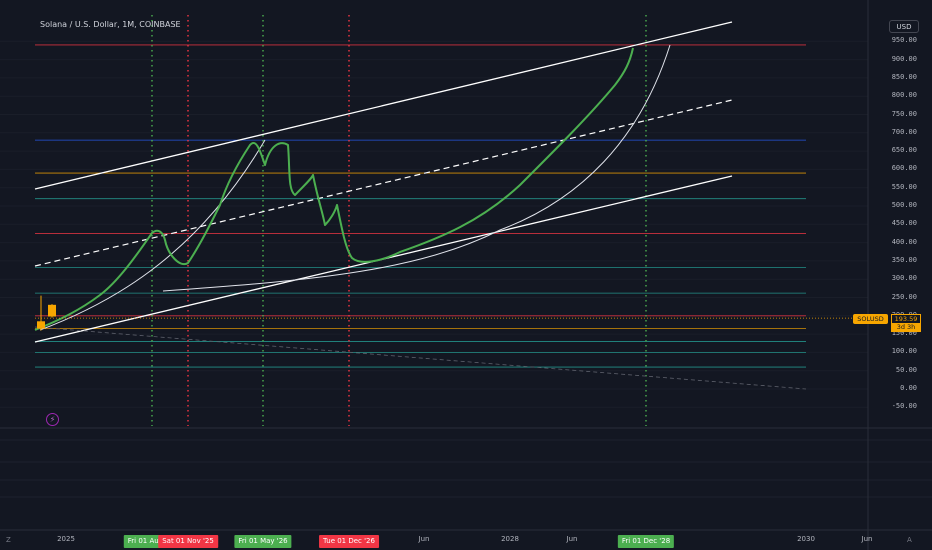 Image resolution: width=932 pixels, height=550 pixels. What do you see at coordinates (870, 319) in the screenshot?
I see `last-price-symbol-tag: SOLUSD` at bounding box center [870, 319].